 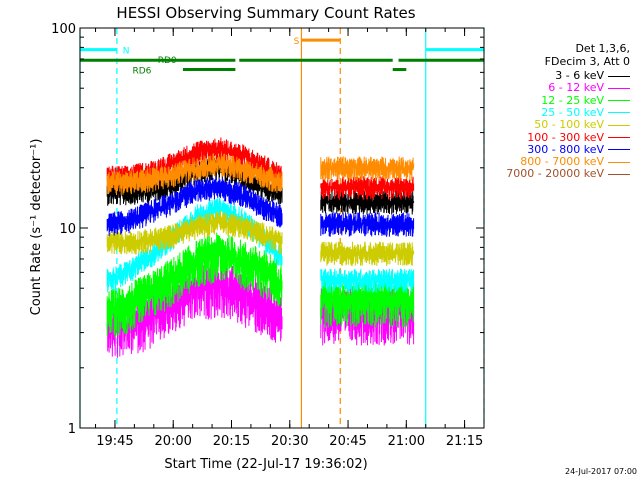 I want to click on x-tick-label: 20:45, so click(x=347, y=441).